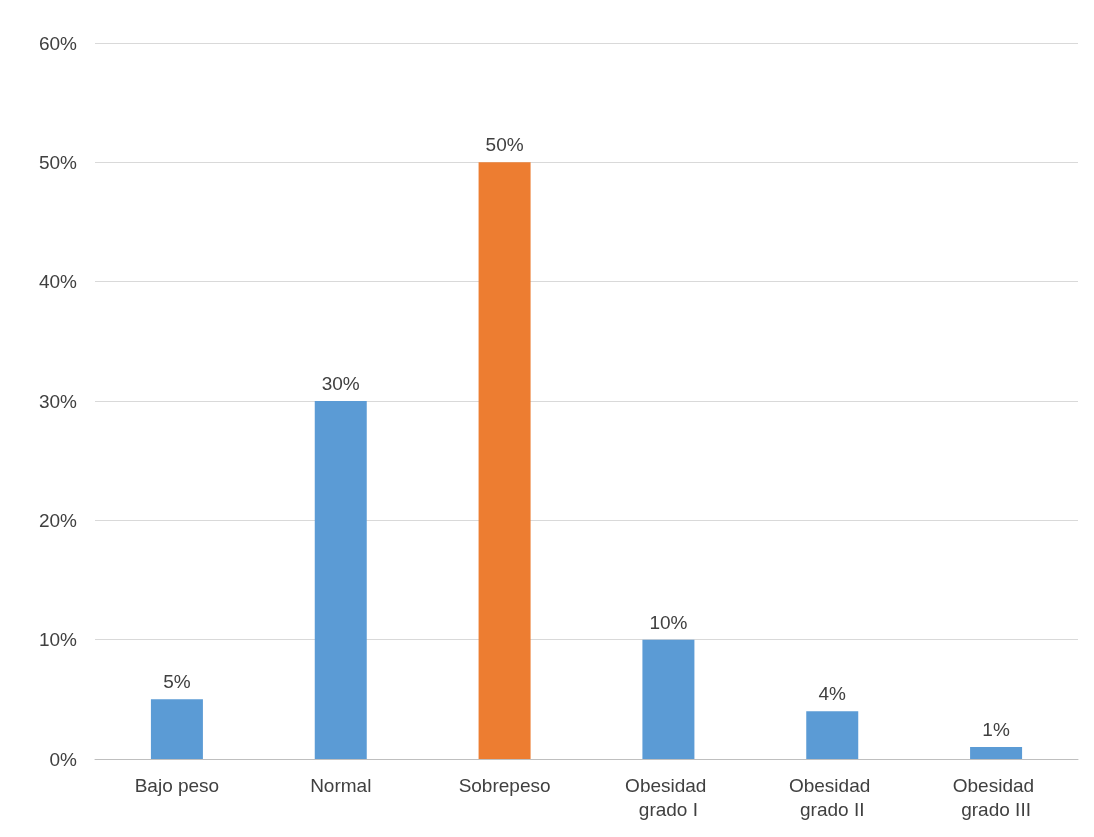 The image size is (1094, 837). Describe the element at coordinates (996, 730) in the screenshot. I see `data-label: 1%` at that location.